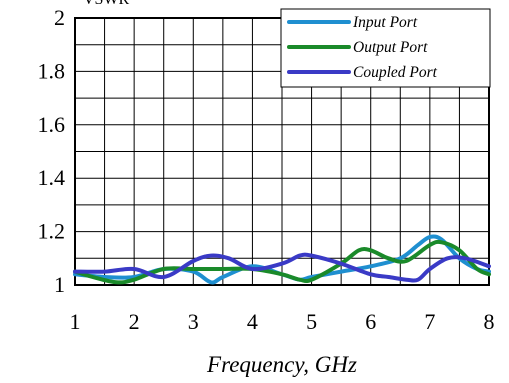  Describe the element at coordinates (385, 22) in the screenshot. I see `legend-label-input-port: Input Port` at that location.